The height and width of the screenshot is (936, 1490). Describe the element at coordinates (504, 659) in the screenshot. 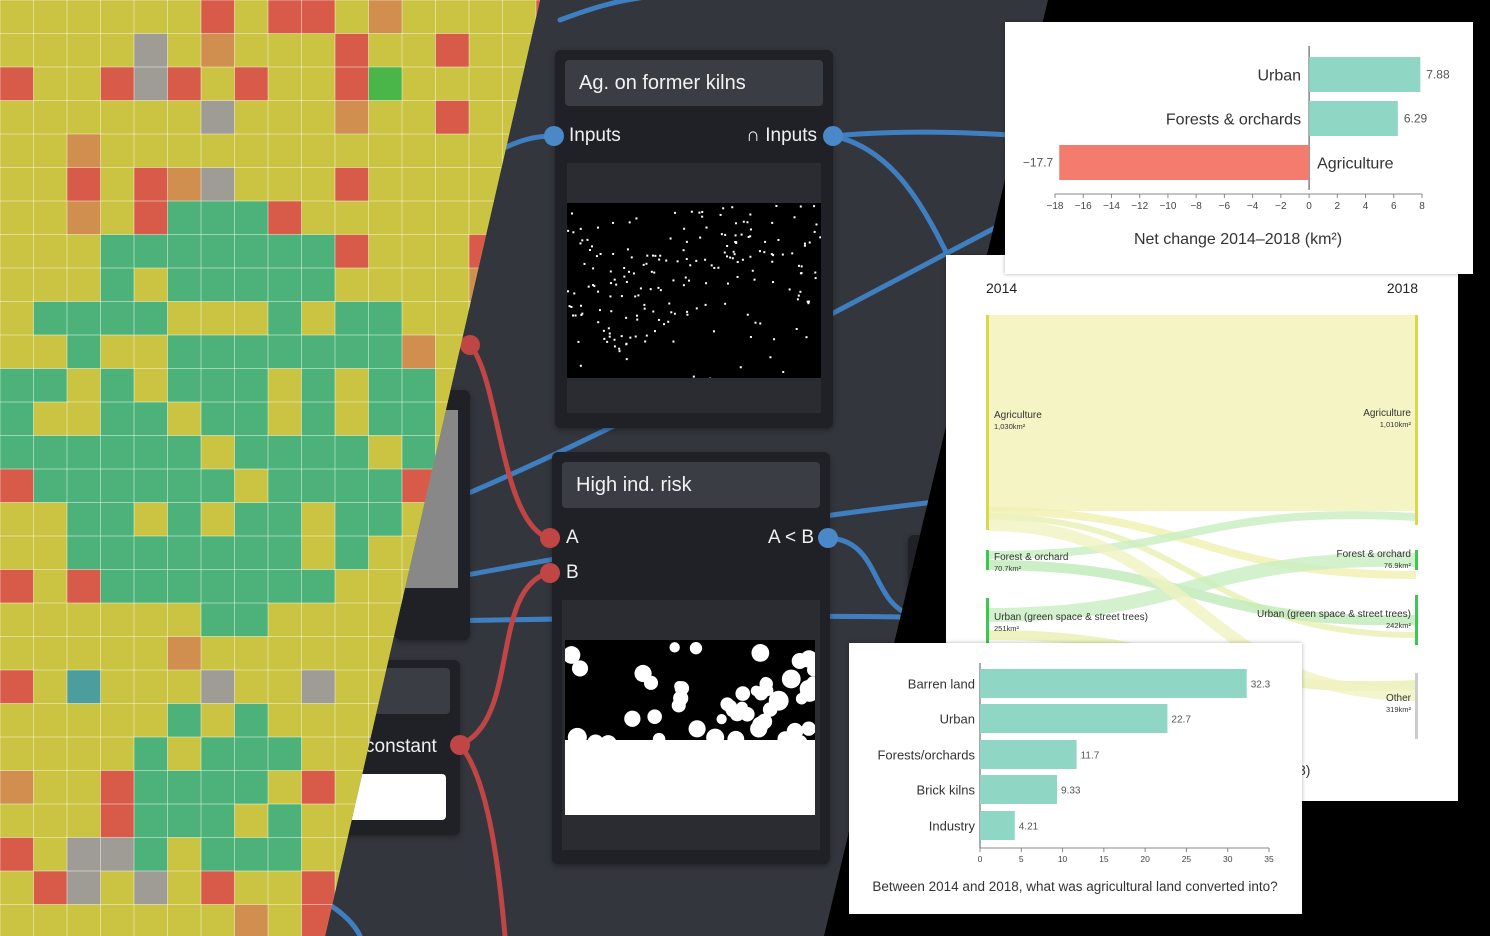

I see `red-wire-to-b` at that location.